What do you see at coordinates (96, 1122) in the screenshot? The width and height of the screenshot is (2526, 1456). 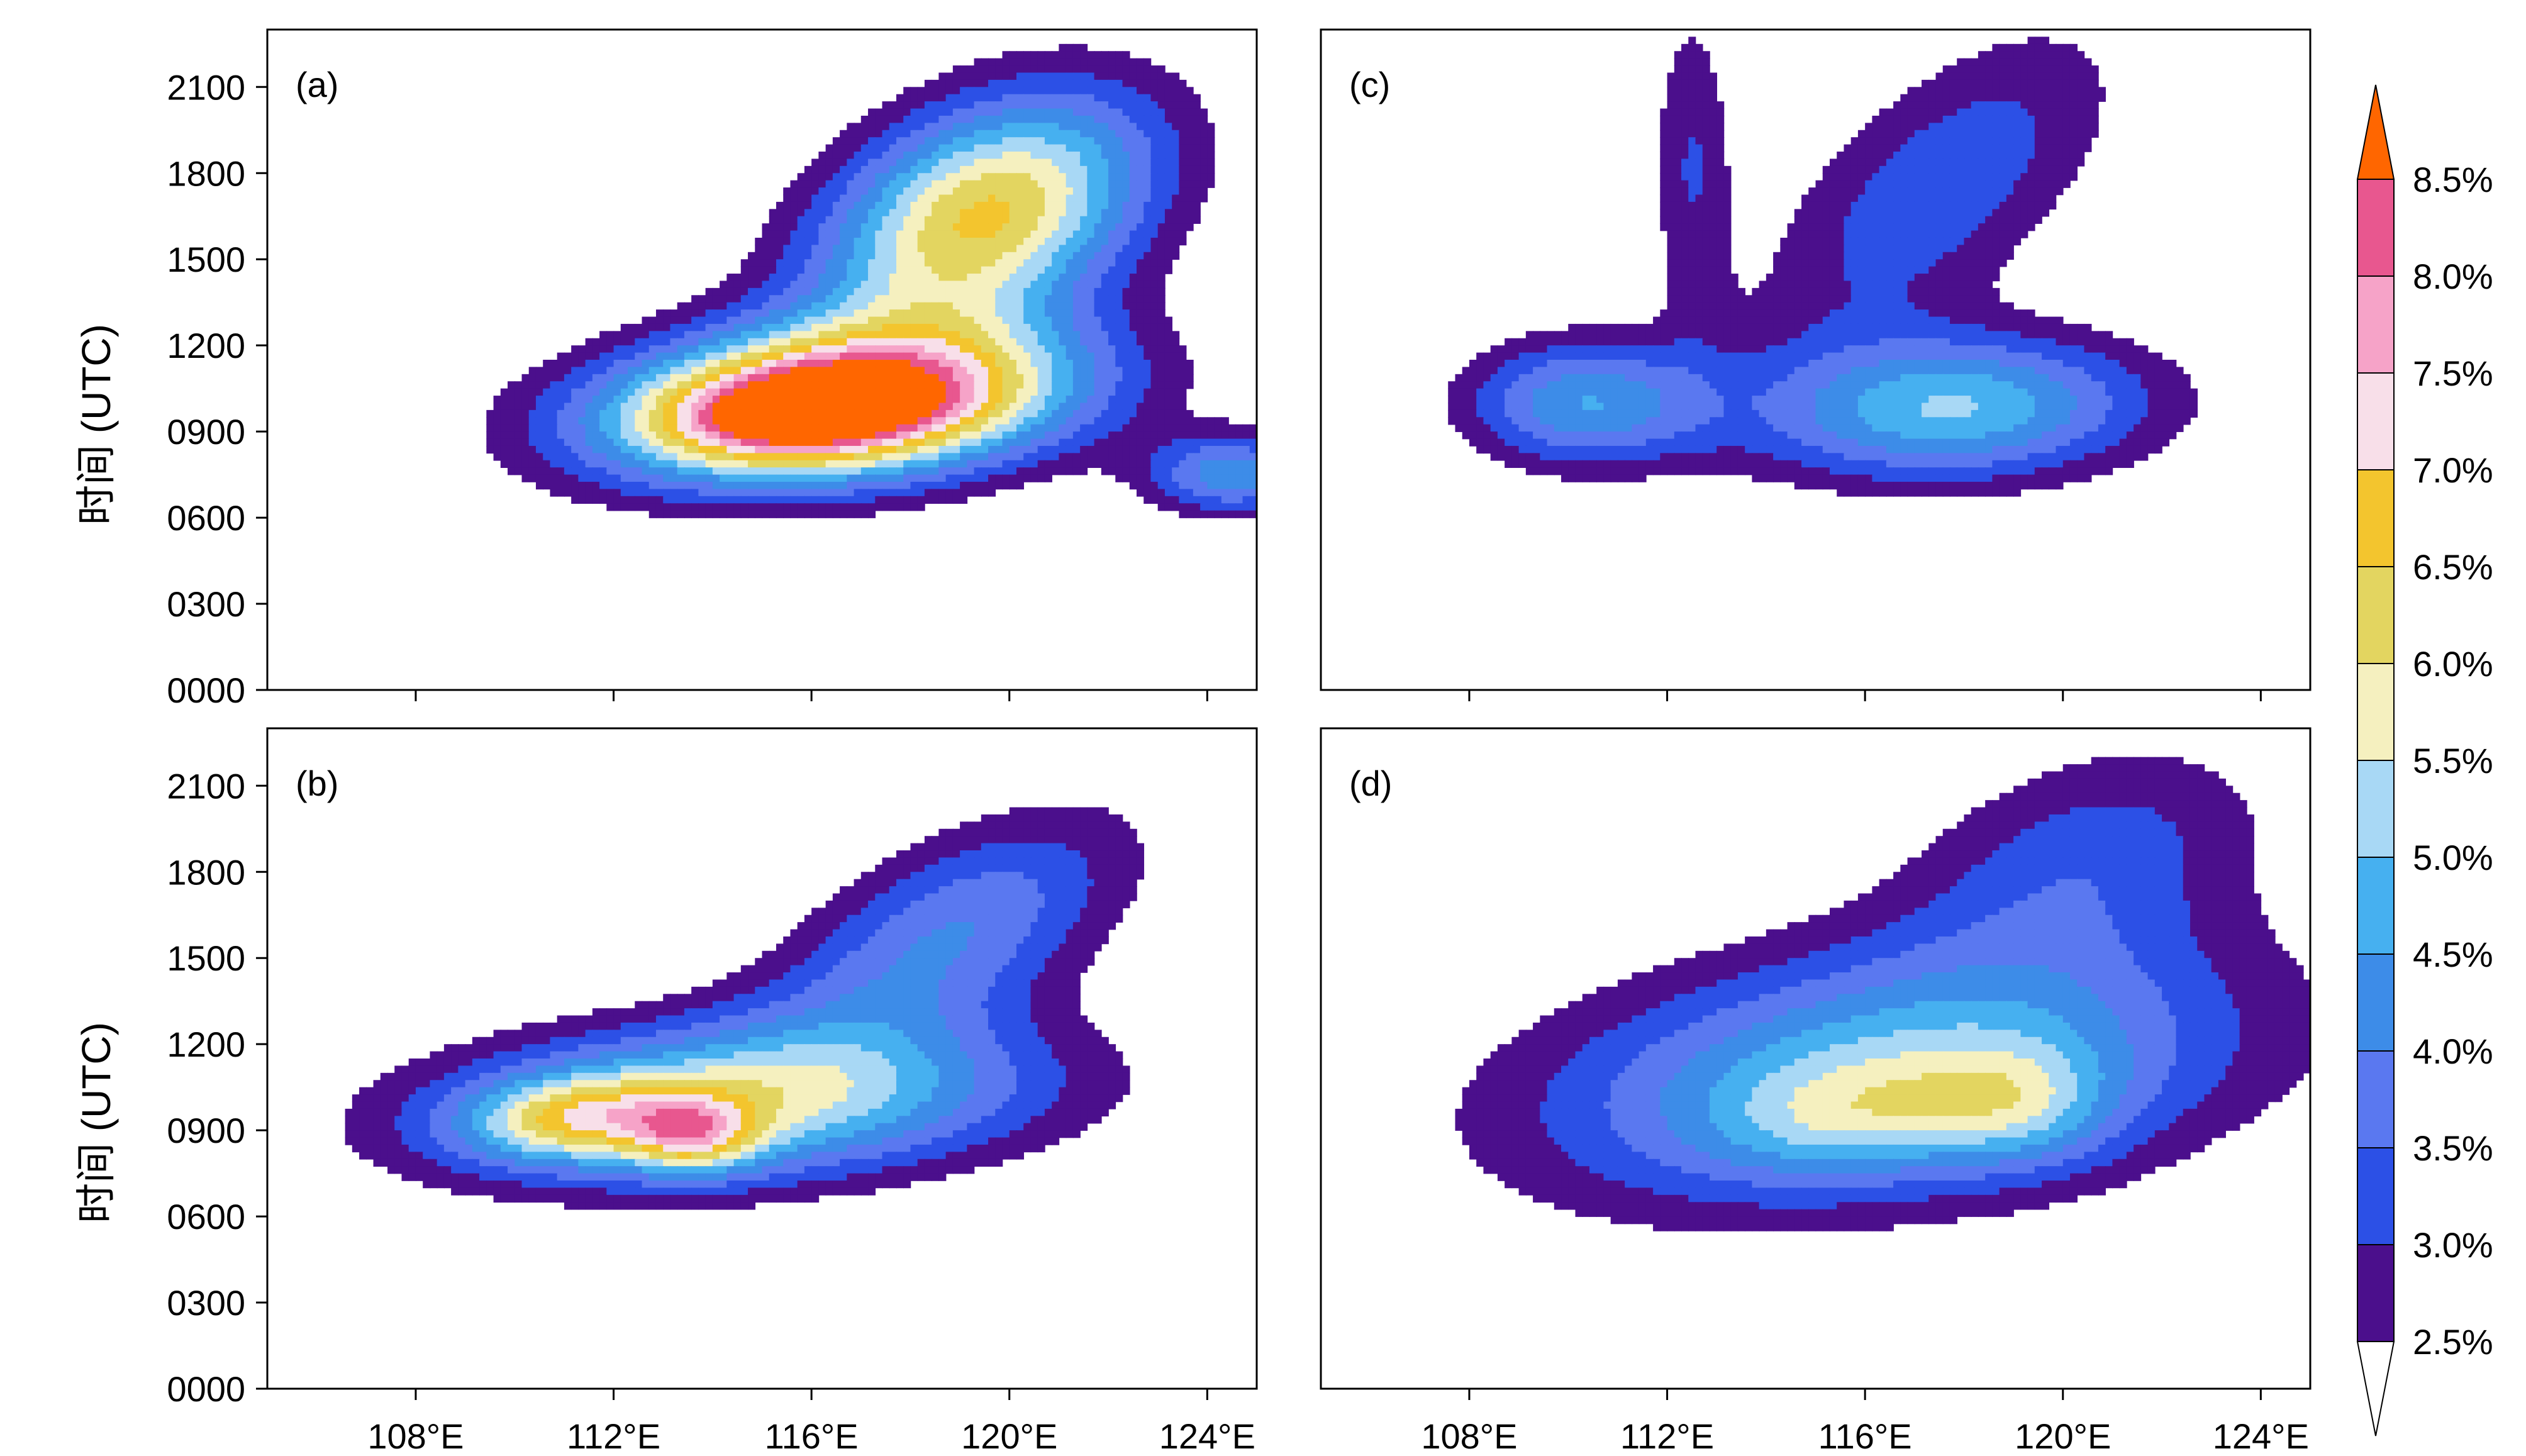 I see `y-axis-label-bottom: 时间 (UTC)` at bounding box center [96, 1122].